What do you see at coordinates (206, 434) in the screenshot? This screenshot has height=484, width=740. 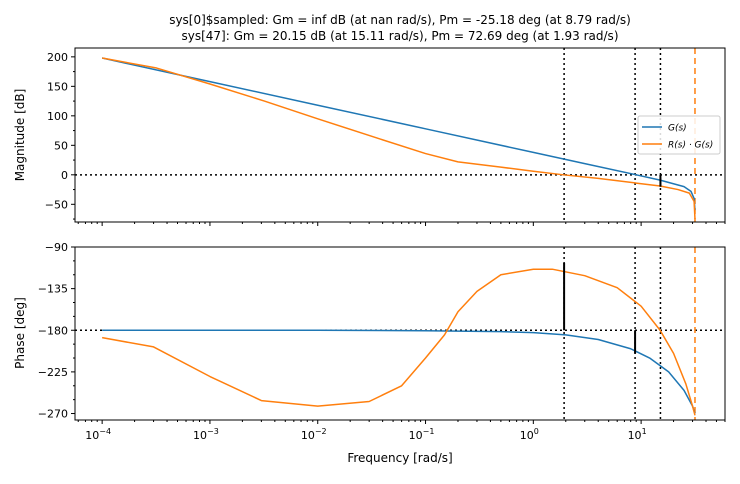 I see `x-tick-label: 10⁻³` at bounding box center [206, 434].